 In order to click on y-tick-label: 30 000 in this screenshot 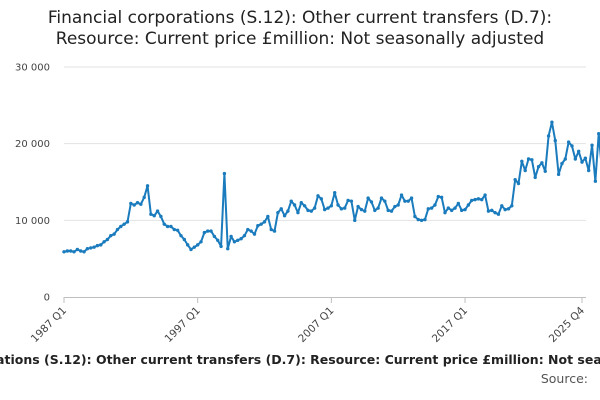, I will do `click(32, 68)`.